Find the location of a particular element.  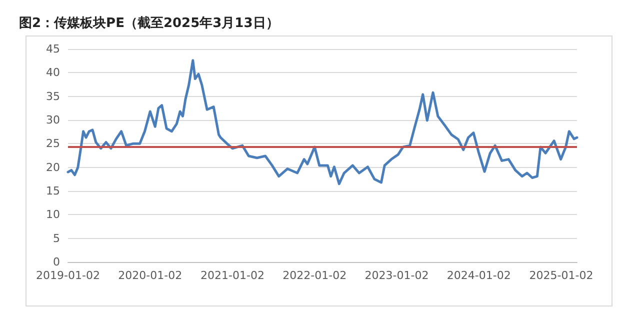

y-tick-label: 20 is located at coordinates (53, 167).